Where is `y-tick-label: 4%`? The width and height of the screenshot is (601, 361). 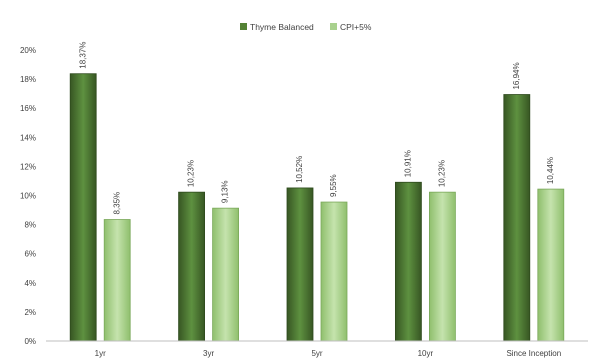
y-tick-label: 4% is located at coordinates (30, 283).